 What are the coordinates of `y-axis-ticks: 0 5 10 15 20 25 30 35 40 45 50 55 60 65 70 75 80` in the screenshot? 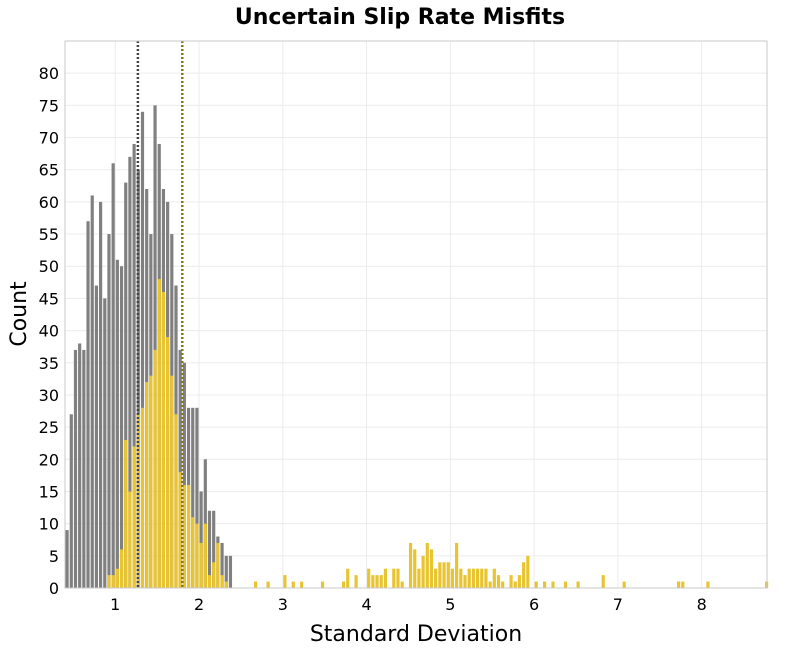 It's located at (49, 331).